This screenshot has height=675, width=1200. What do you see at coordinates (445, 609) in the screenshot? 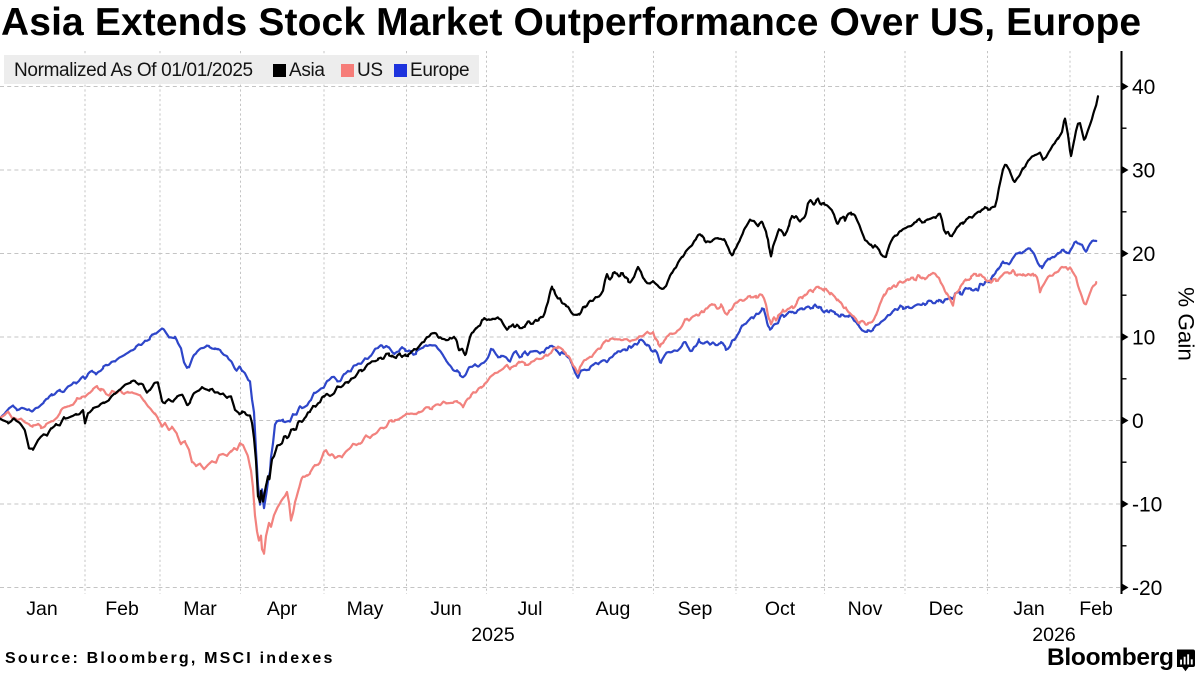
I see `svg-text: Jun` at bounding box center [445, 609].